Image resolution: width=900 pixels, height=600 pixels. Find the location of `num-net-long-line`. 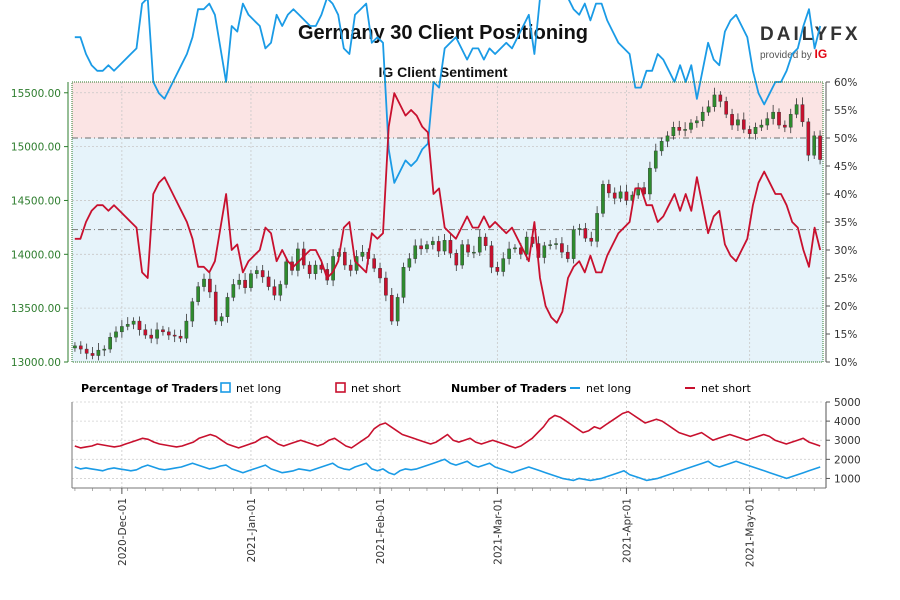

num-net-long-line is located at coordinates (447, 470).